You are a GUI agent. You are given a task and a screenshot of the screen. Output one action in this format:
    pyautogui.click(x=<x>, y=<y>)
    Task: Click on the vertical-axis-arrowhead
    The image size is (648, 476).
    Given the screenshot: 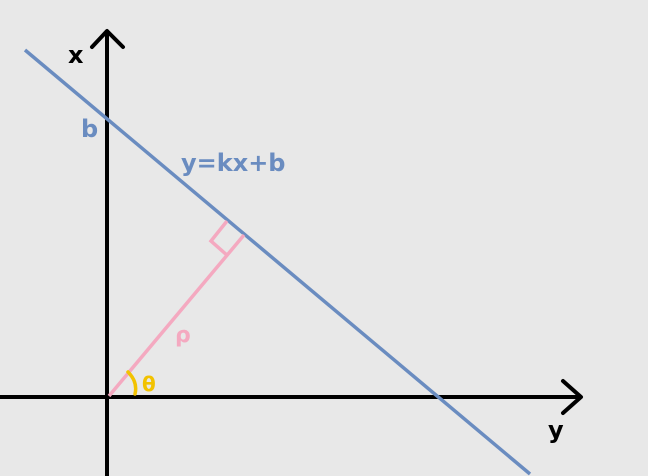 What is the action you would take?
    pyautogui.click(x=107, y=39)
    